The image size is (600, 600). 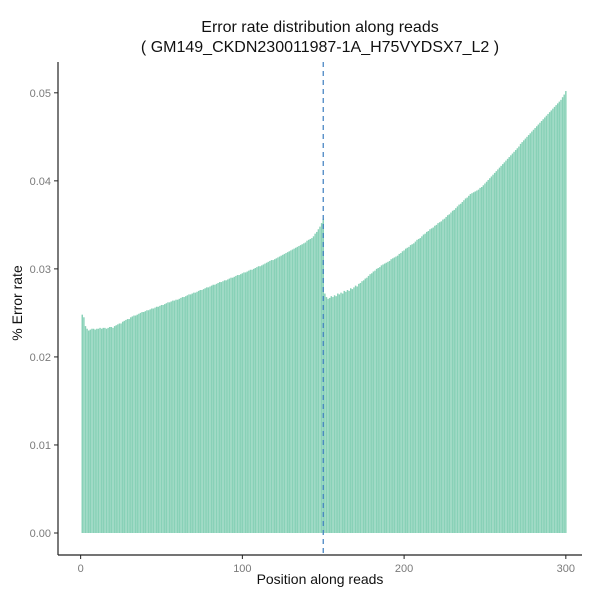 I want to click on x-ticks-layer: 0 100 200 300, so click(x=326, y=565).